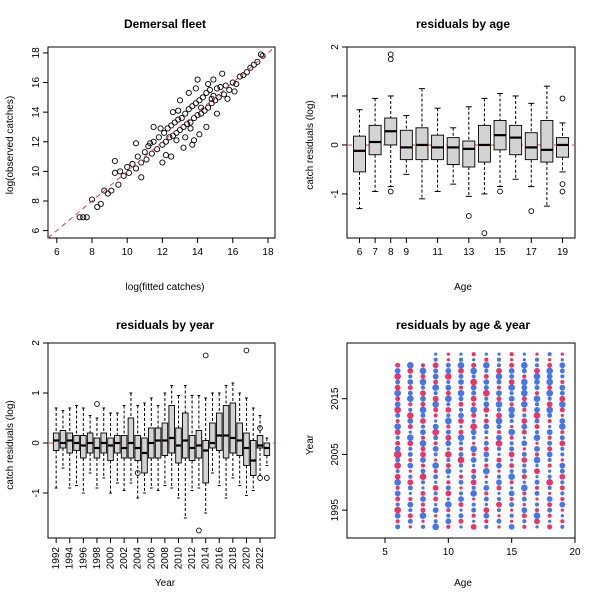 Image resolution: width=600 pixels, height=600 pixels. What do you see at coordinates (360, 252) in the screenshot?
I see `x-tick-label: 6` at bounding box center [360, 252].